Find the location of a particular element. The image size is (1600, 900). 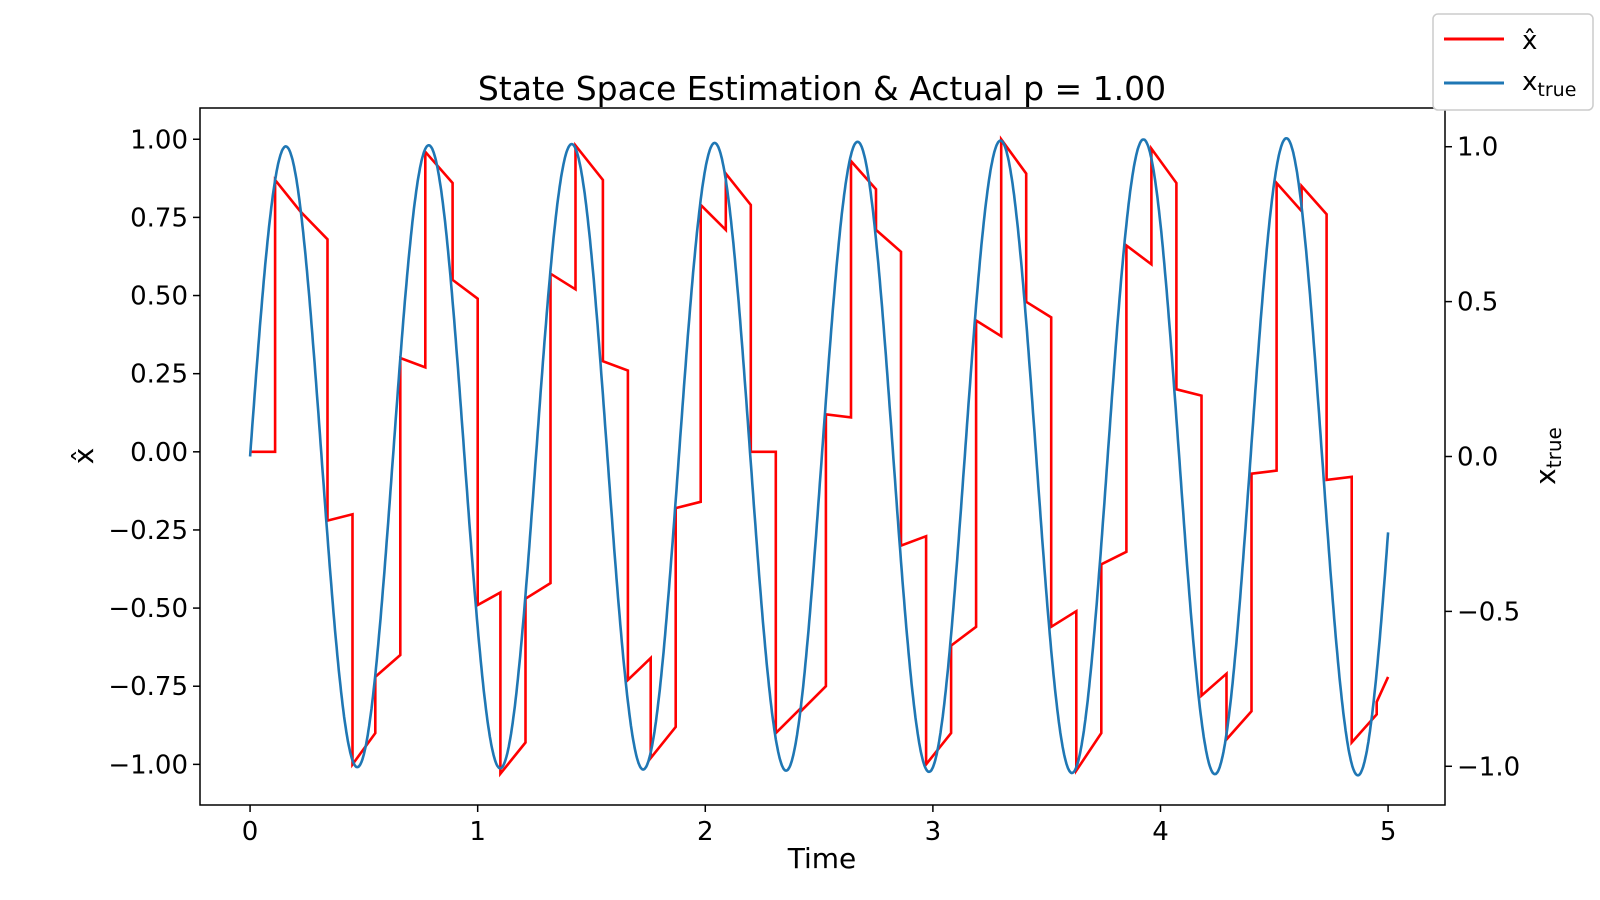

right-y-tick-label: 1.0 is located at coordinates (1477, 148).